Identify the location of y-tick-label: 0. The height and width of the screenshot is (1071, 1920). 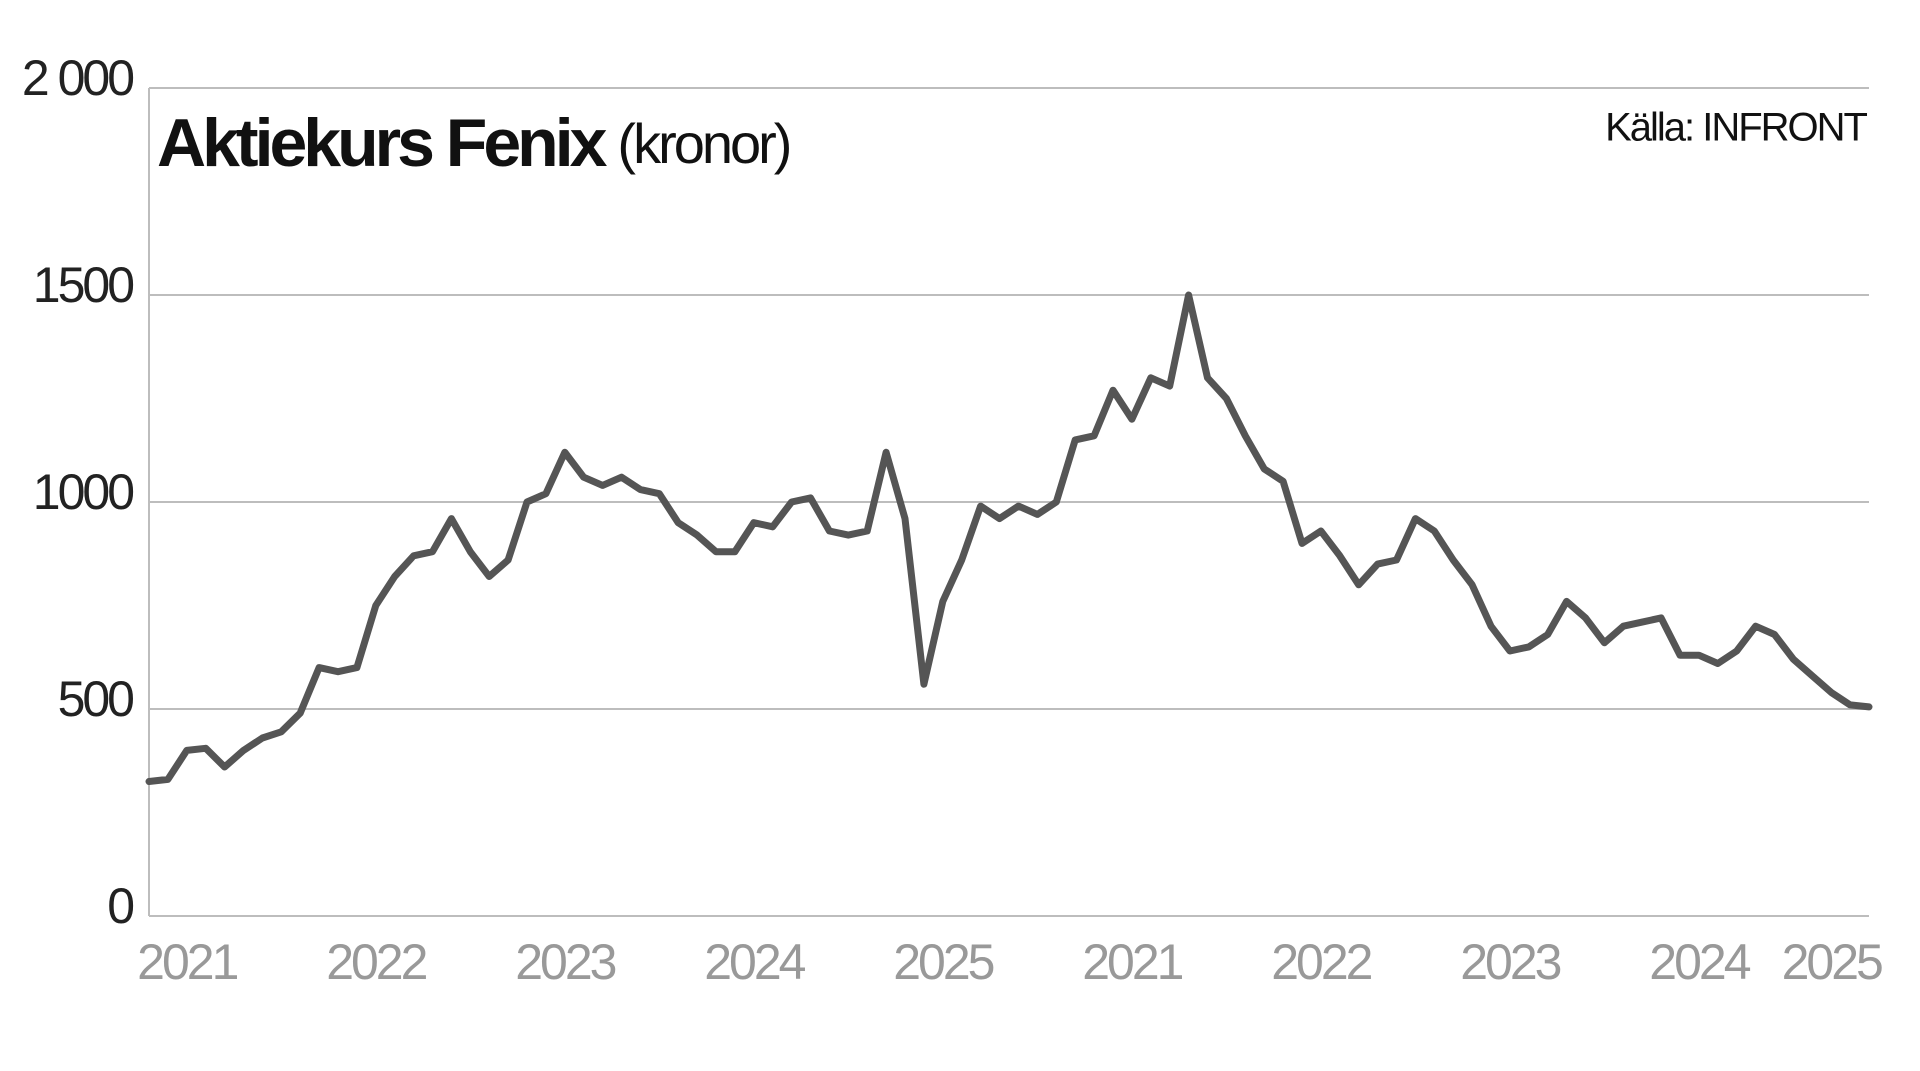
(120, 906).